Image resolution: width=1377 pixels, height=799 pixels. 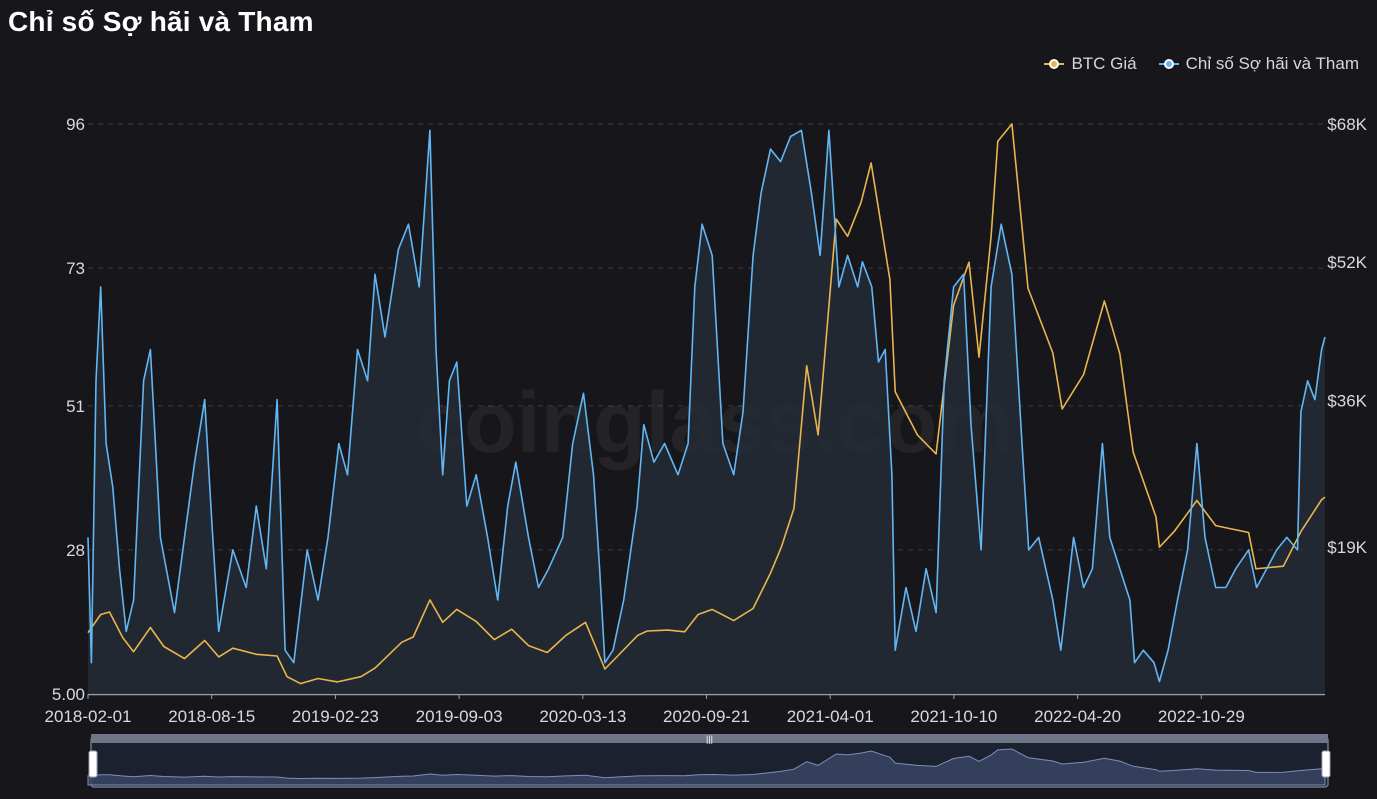 I want to click on y-right-tick-label: $36K, so click(x=1347, y=400).